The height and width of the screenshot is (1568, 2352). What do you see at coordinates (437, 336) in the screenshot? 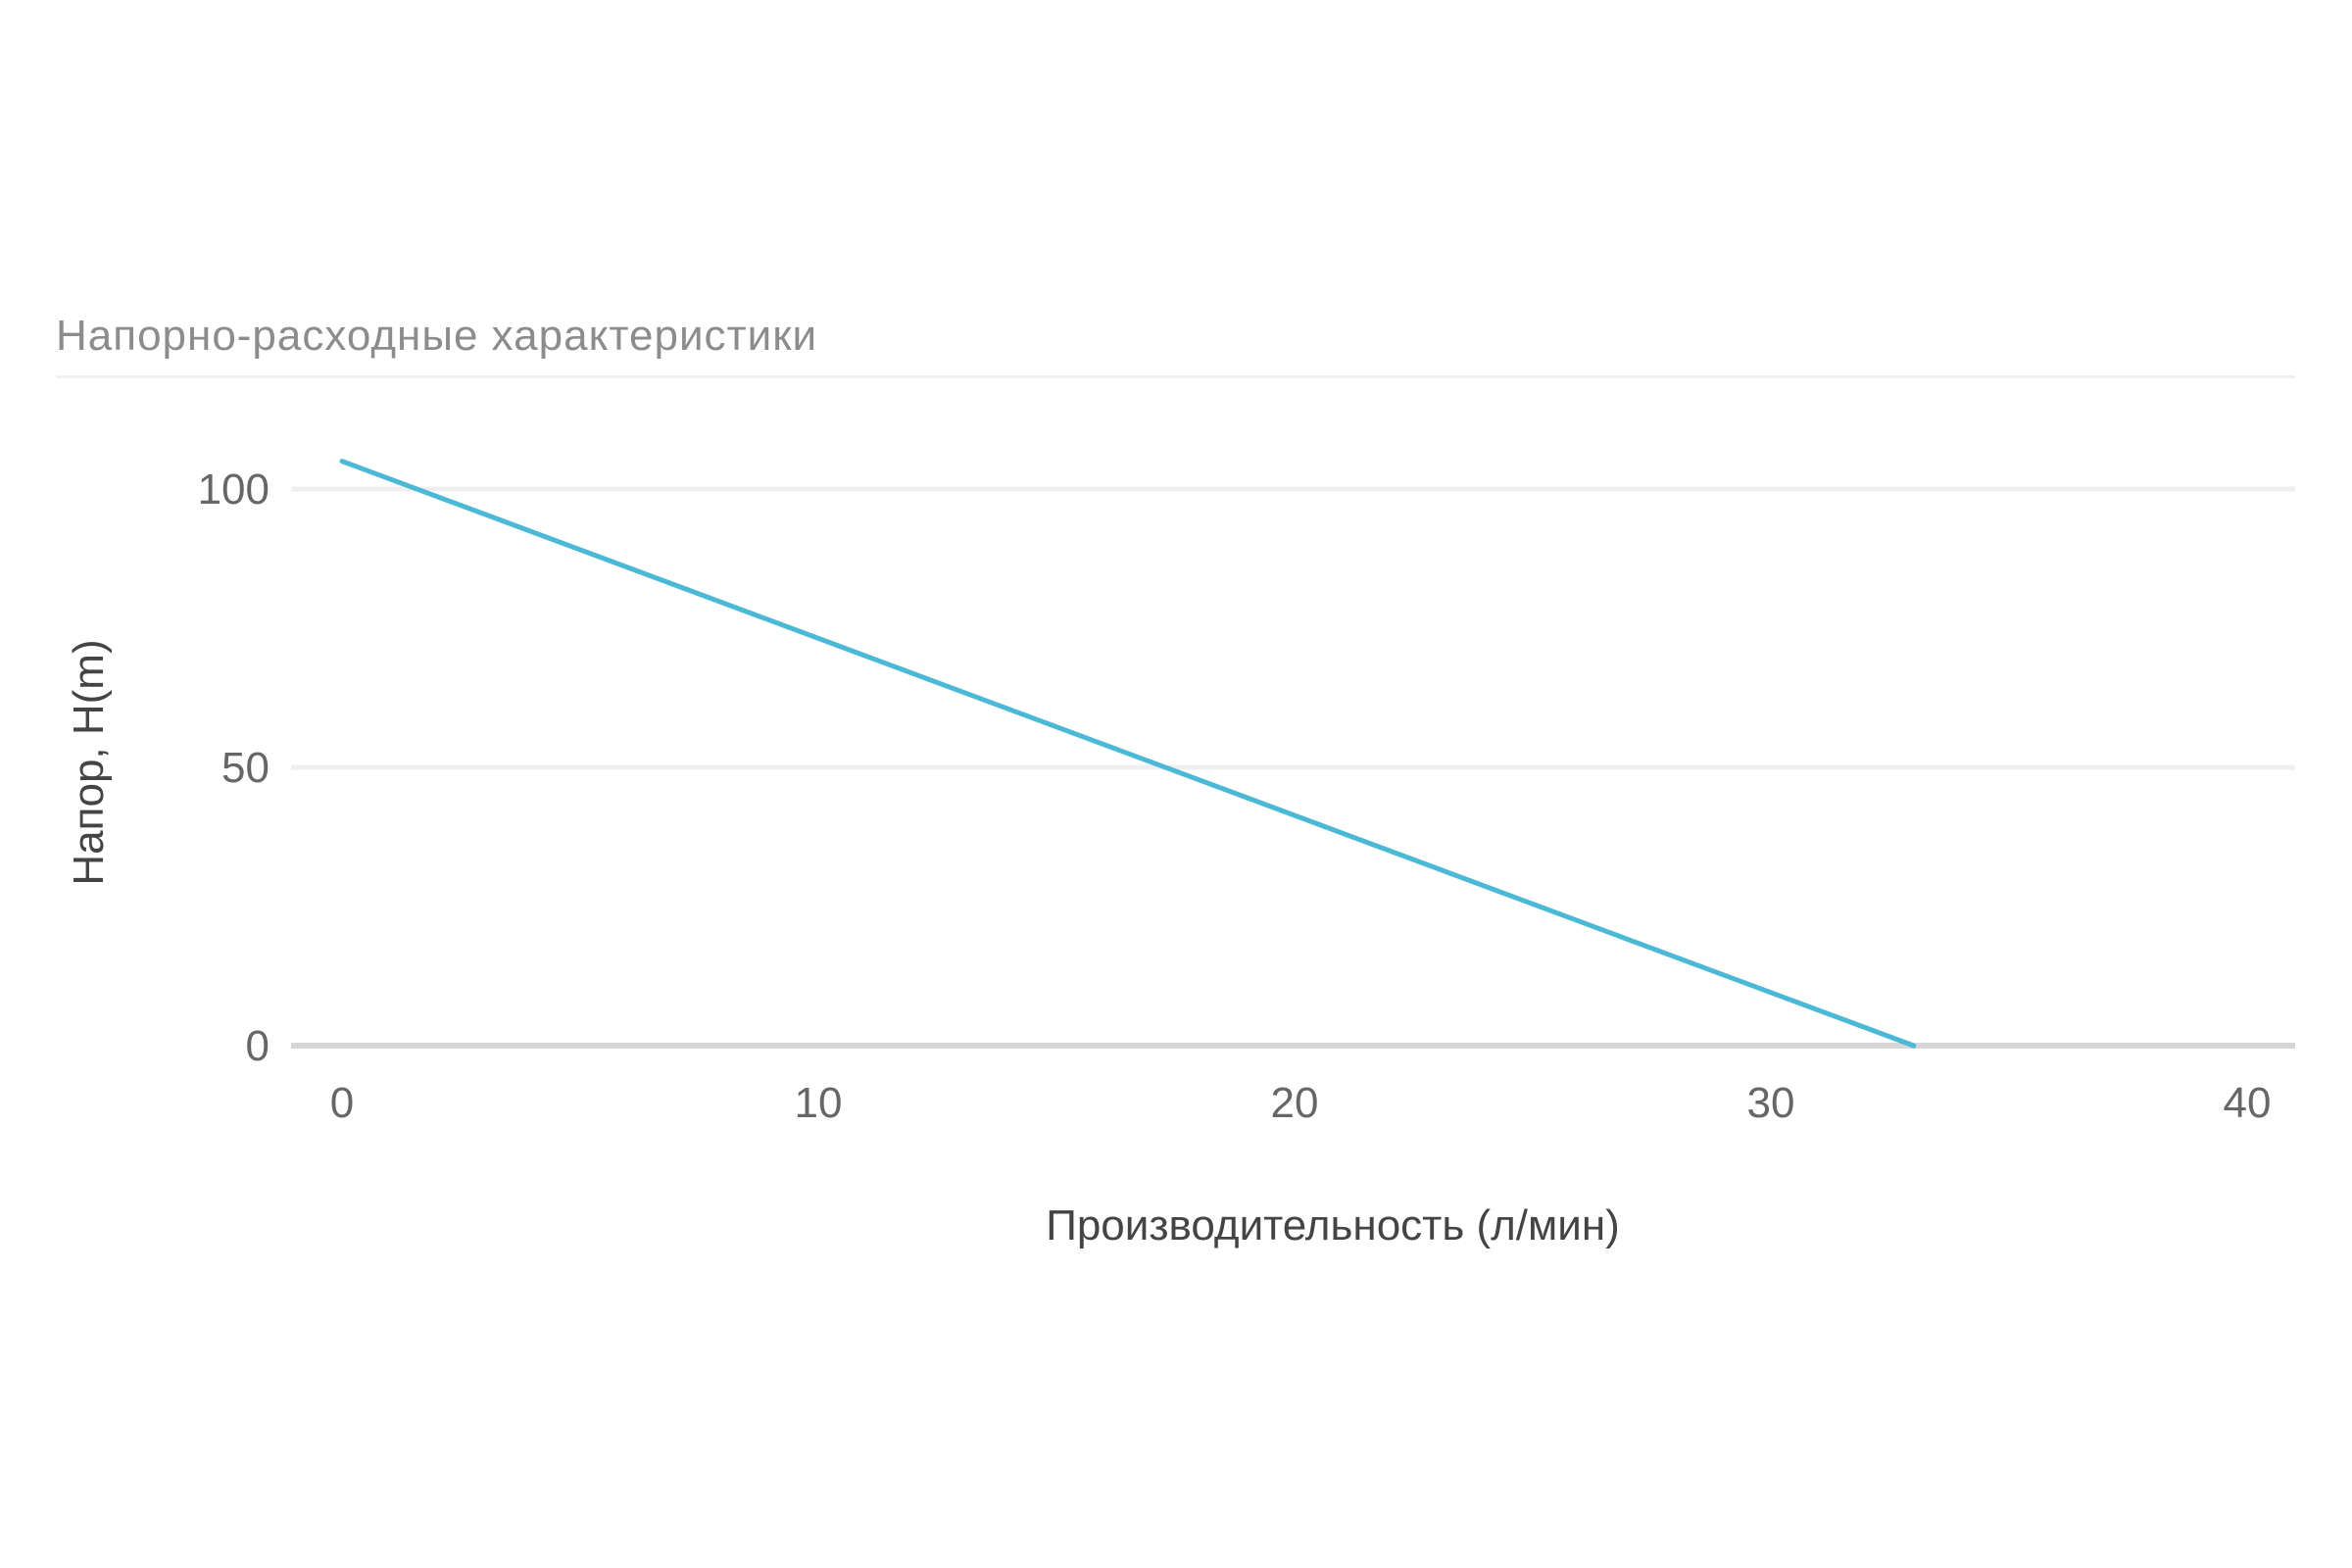
I see `chart-title: Напорно-расходные характеристики` at bounding box center [437, 336].